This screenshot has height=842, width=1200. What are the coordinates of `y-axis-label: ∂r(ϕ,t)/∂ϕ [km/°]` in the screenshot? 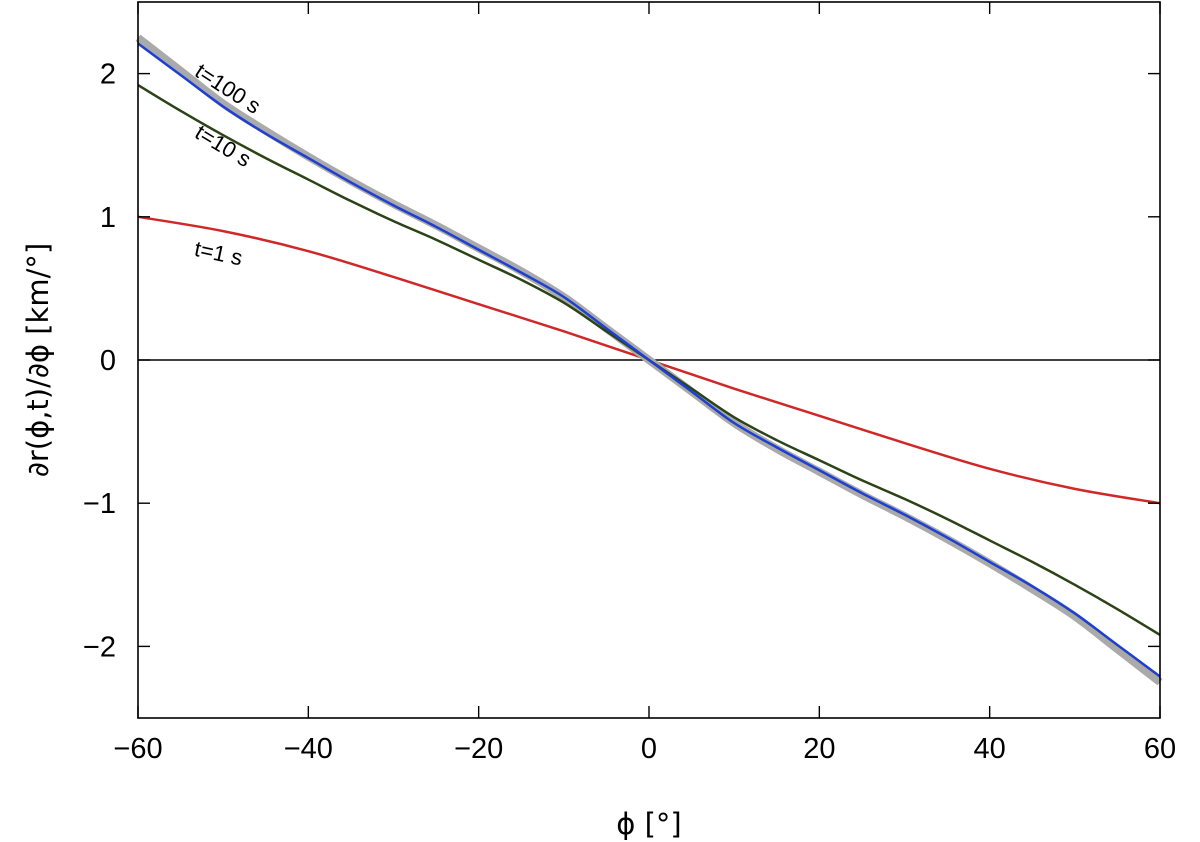 It's located at (38, 360).